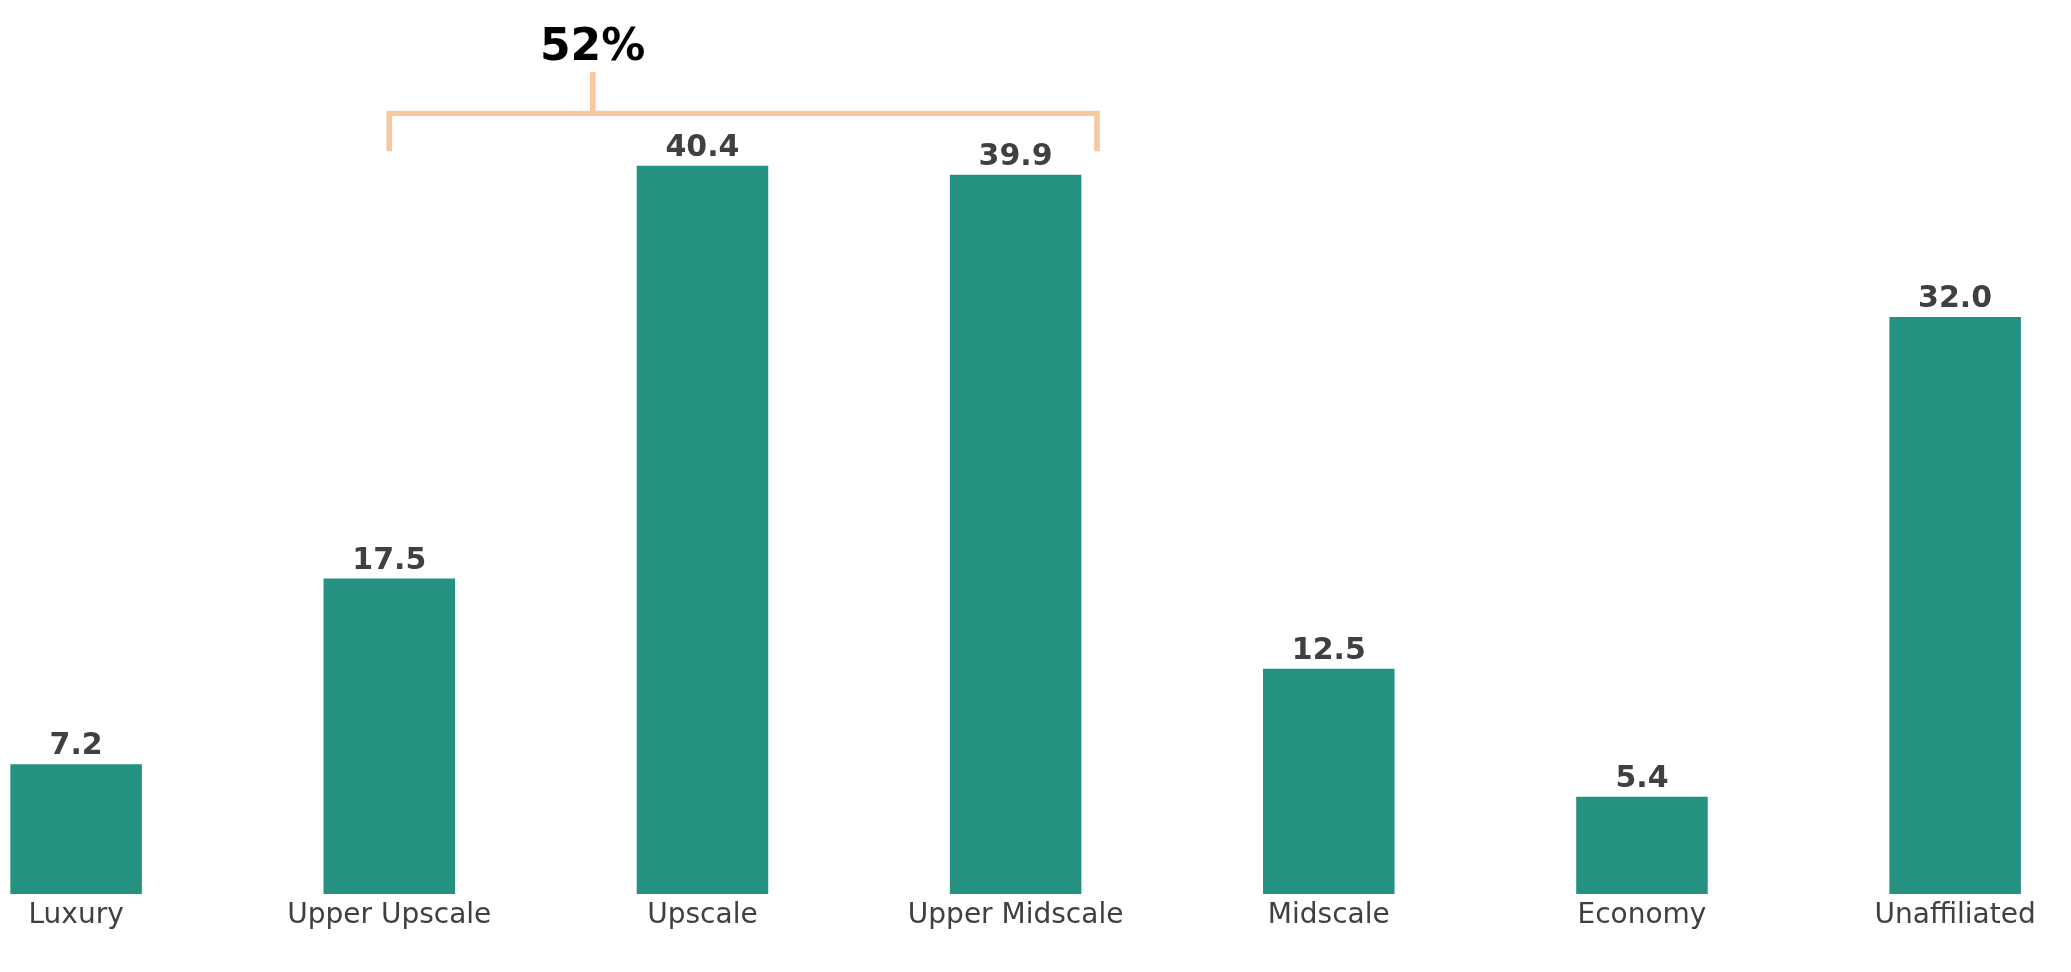 Image resolution: width=2071 pixels, height=972 pixels. I want to click on x-tick-label: Midscale, so click(1328, 913).